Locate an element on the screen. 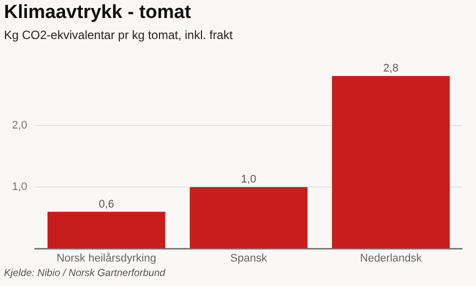 Image resolution: width=476 pixels, height=286 pixels. chart-title: Klimaavtrykk - tomat is located at coordinates (97, 13).